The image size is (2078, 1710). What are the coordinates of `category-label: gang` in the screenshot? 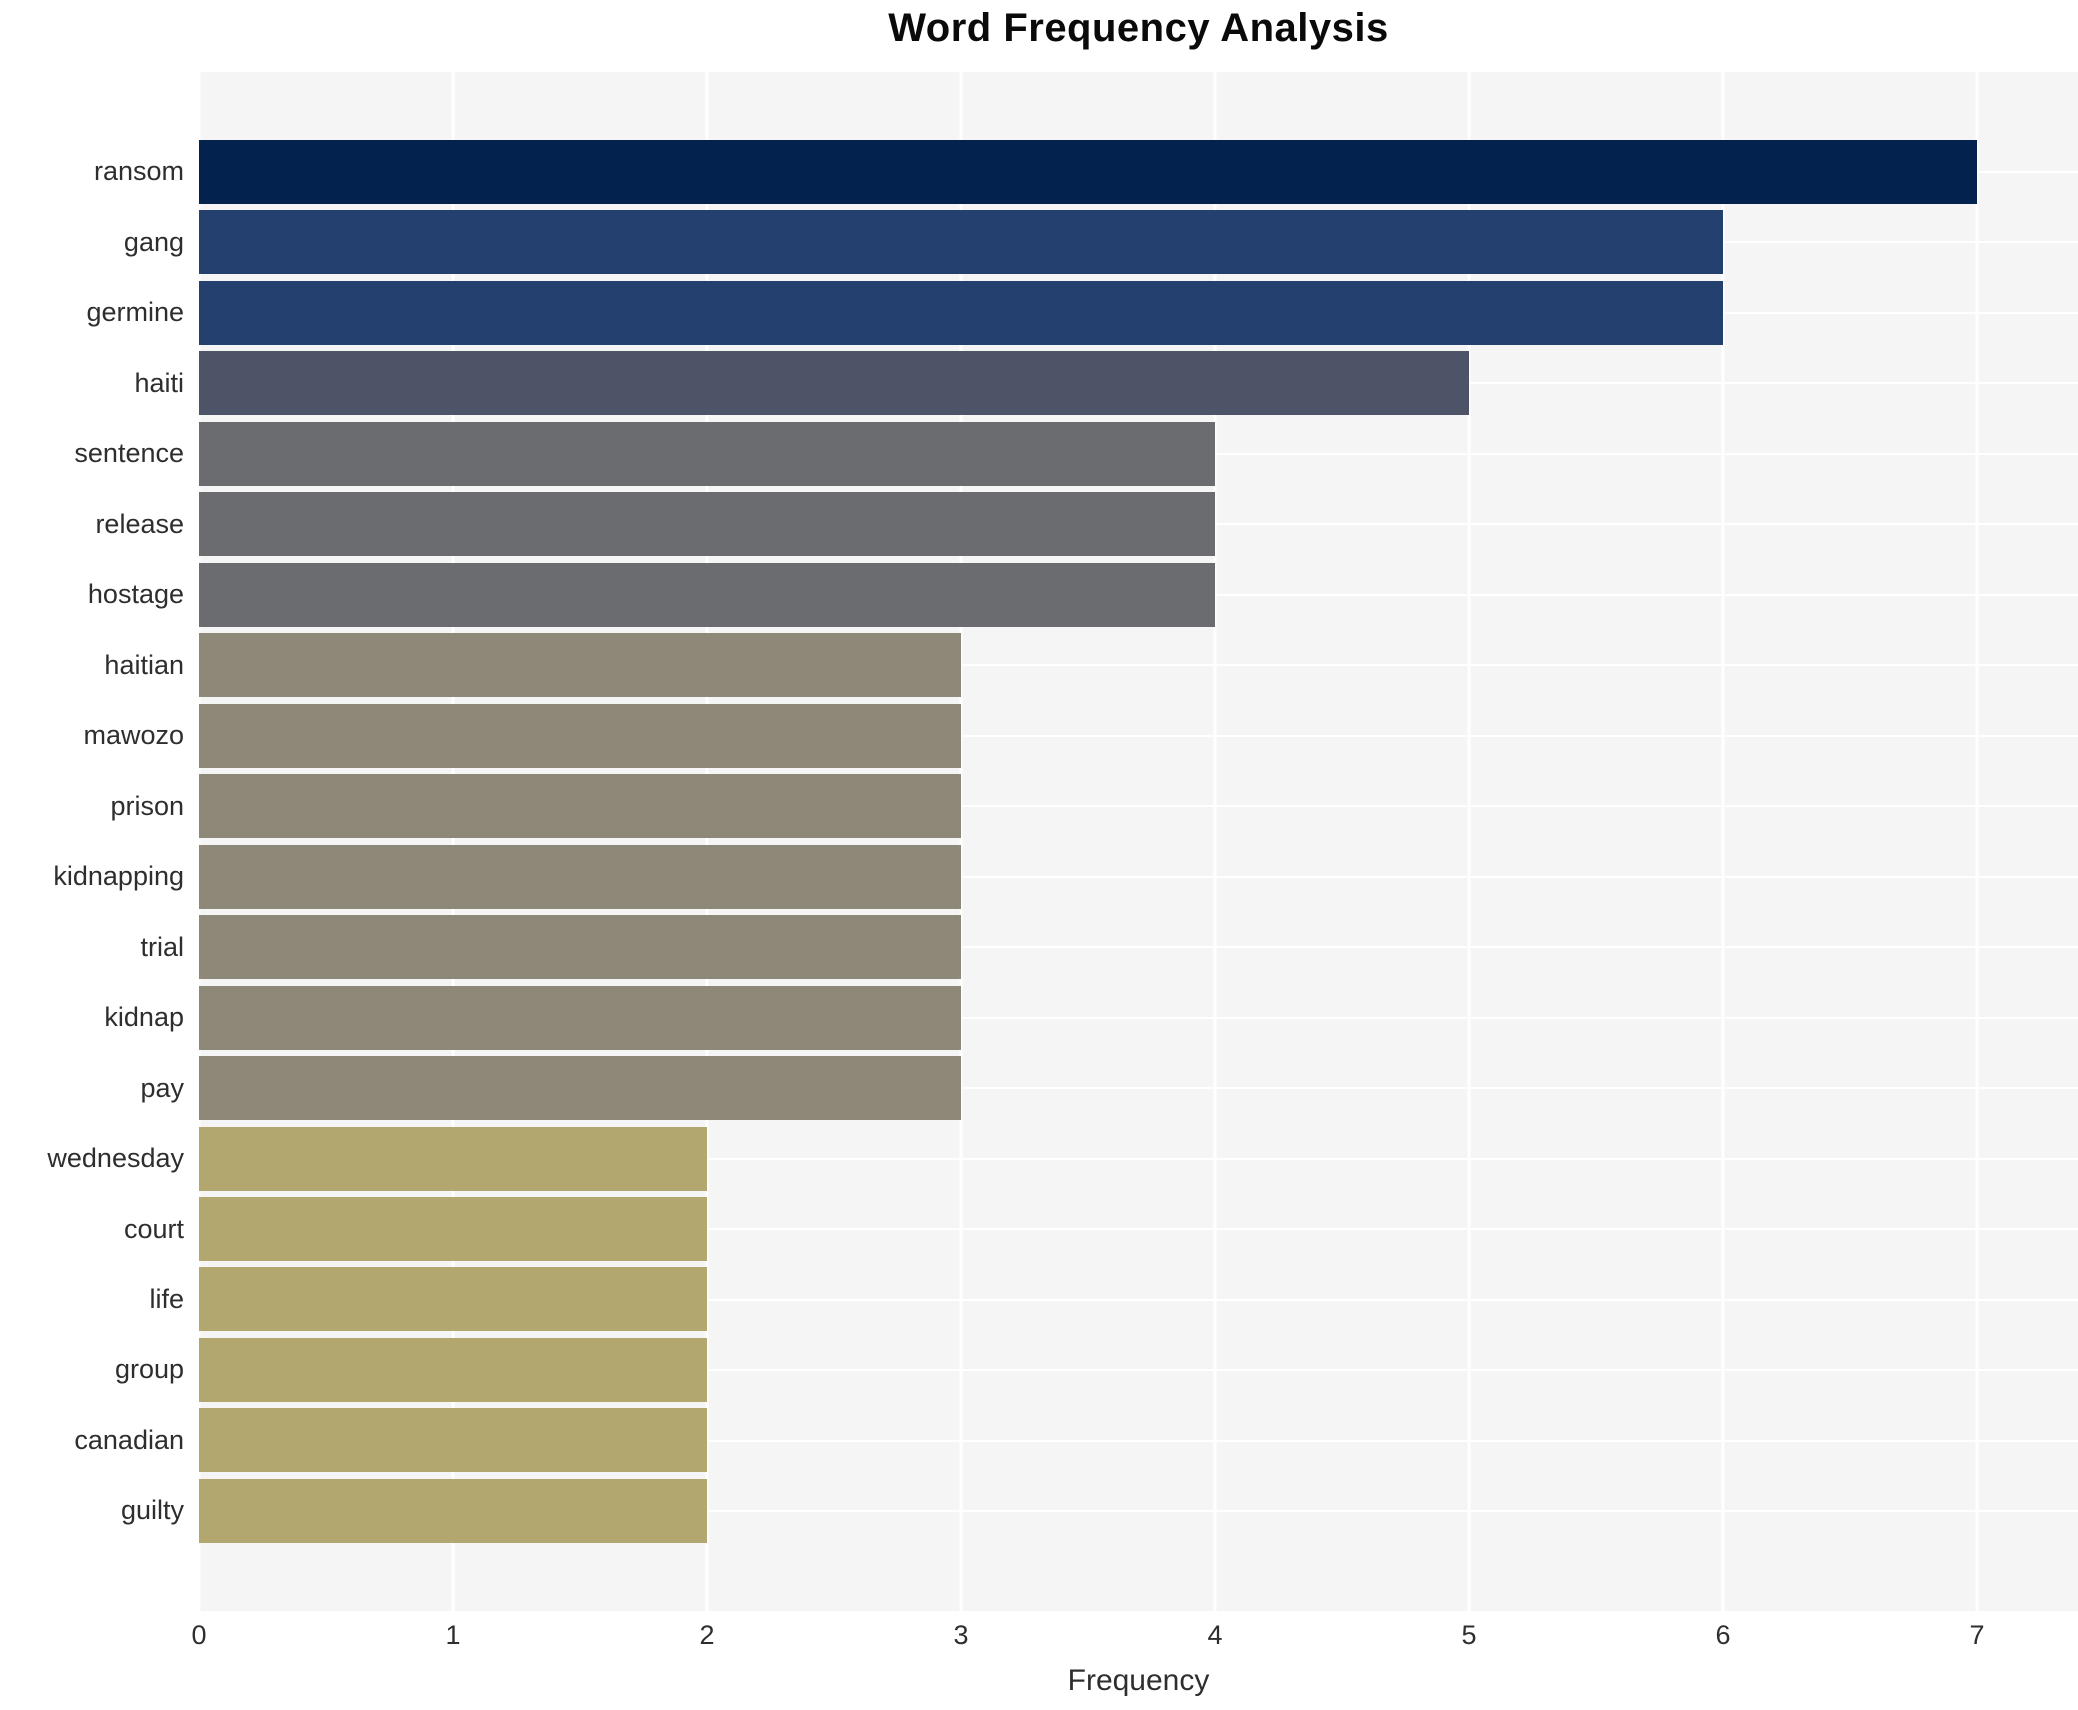 It's located at (153, 241).